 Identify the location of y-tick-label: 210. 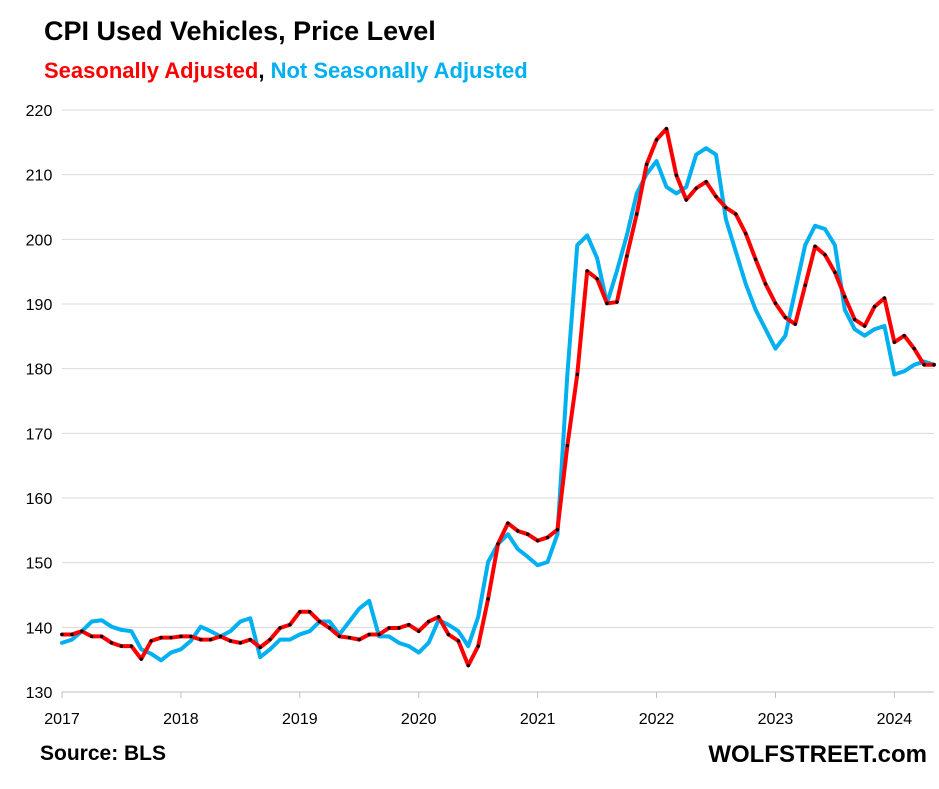
(39, 176).